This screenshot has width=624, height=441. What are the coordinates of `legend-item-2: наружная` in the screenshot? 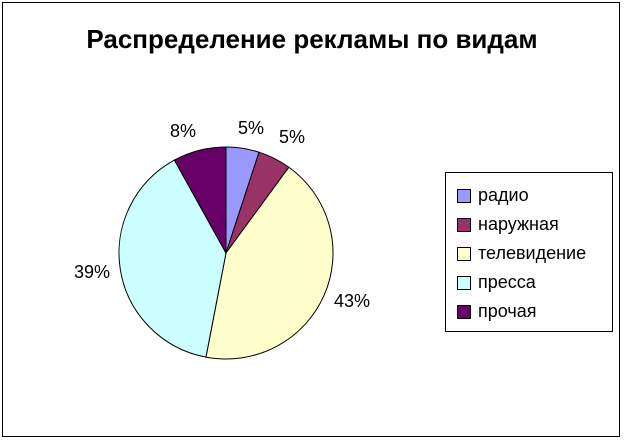 It's located at (529, 224).